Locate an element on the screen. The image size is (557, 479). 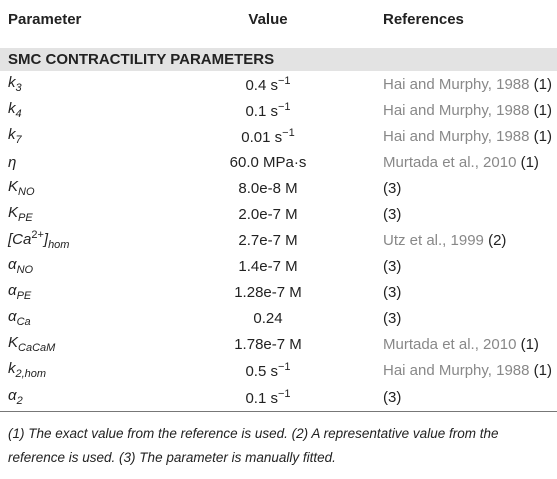
value-cell: 8.0e-8 M is located at coordinates (268, 188).